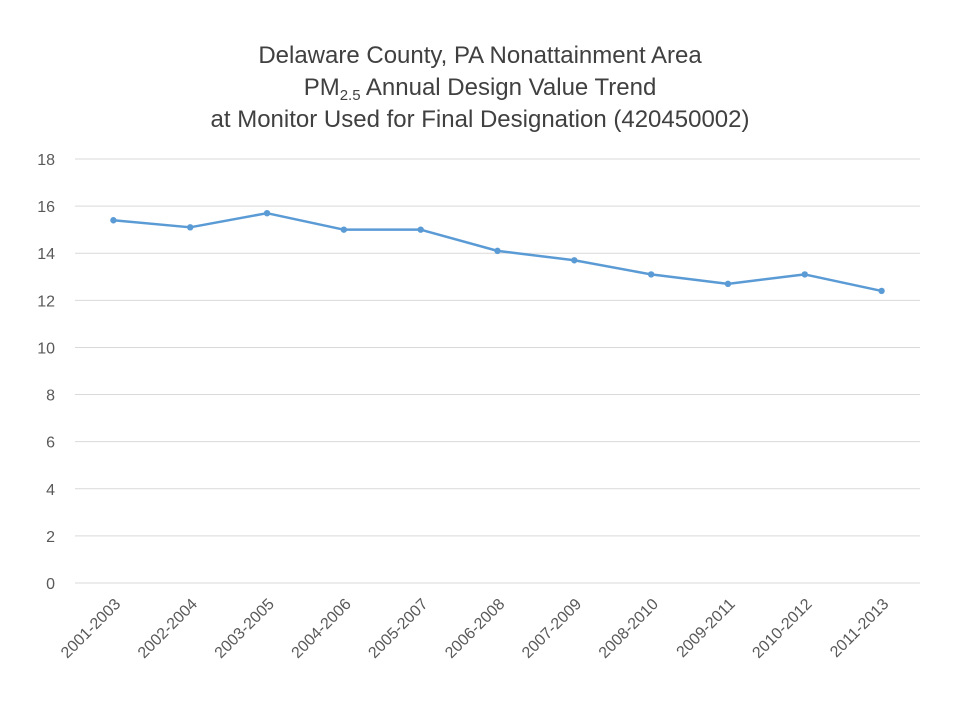 The image size is (960, 720). What do you see at coordinates (46, 254) in the screenshot?
I see `y-tick-label: 14` at bounding box center [46, 254].